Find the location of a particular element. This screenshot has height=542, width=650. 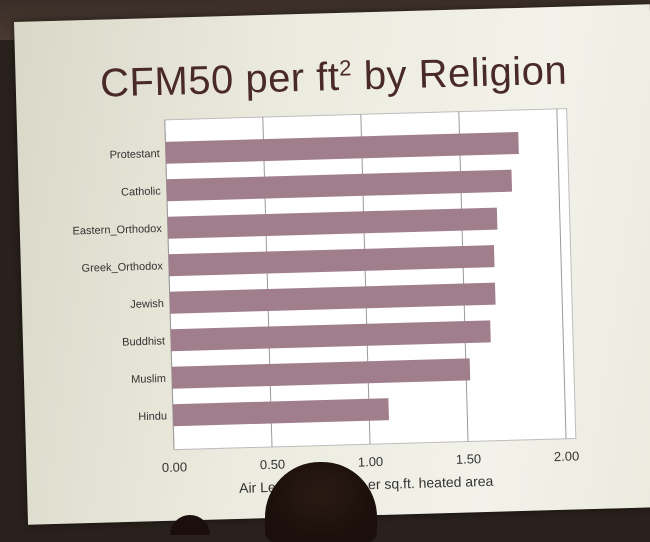

x-axis-label-right: er sq.ft. heated area is located at coordinates (431, 482).